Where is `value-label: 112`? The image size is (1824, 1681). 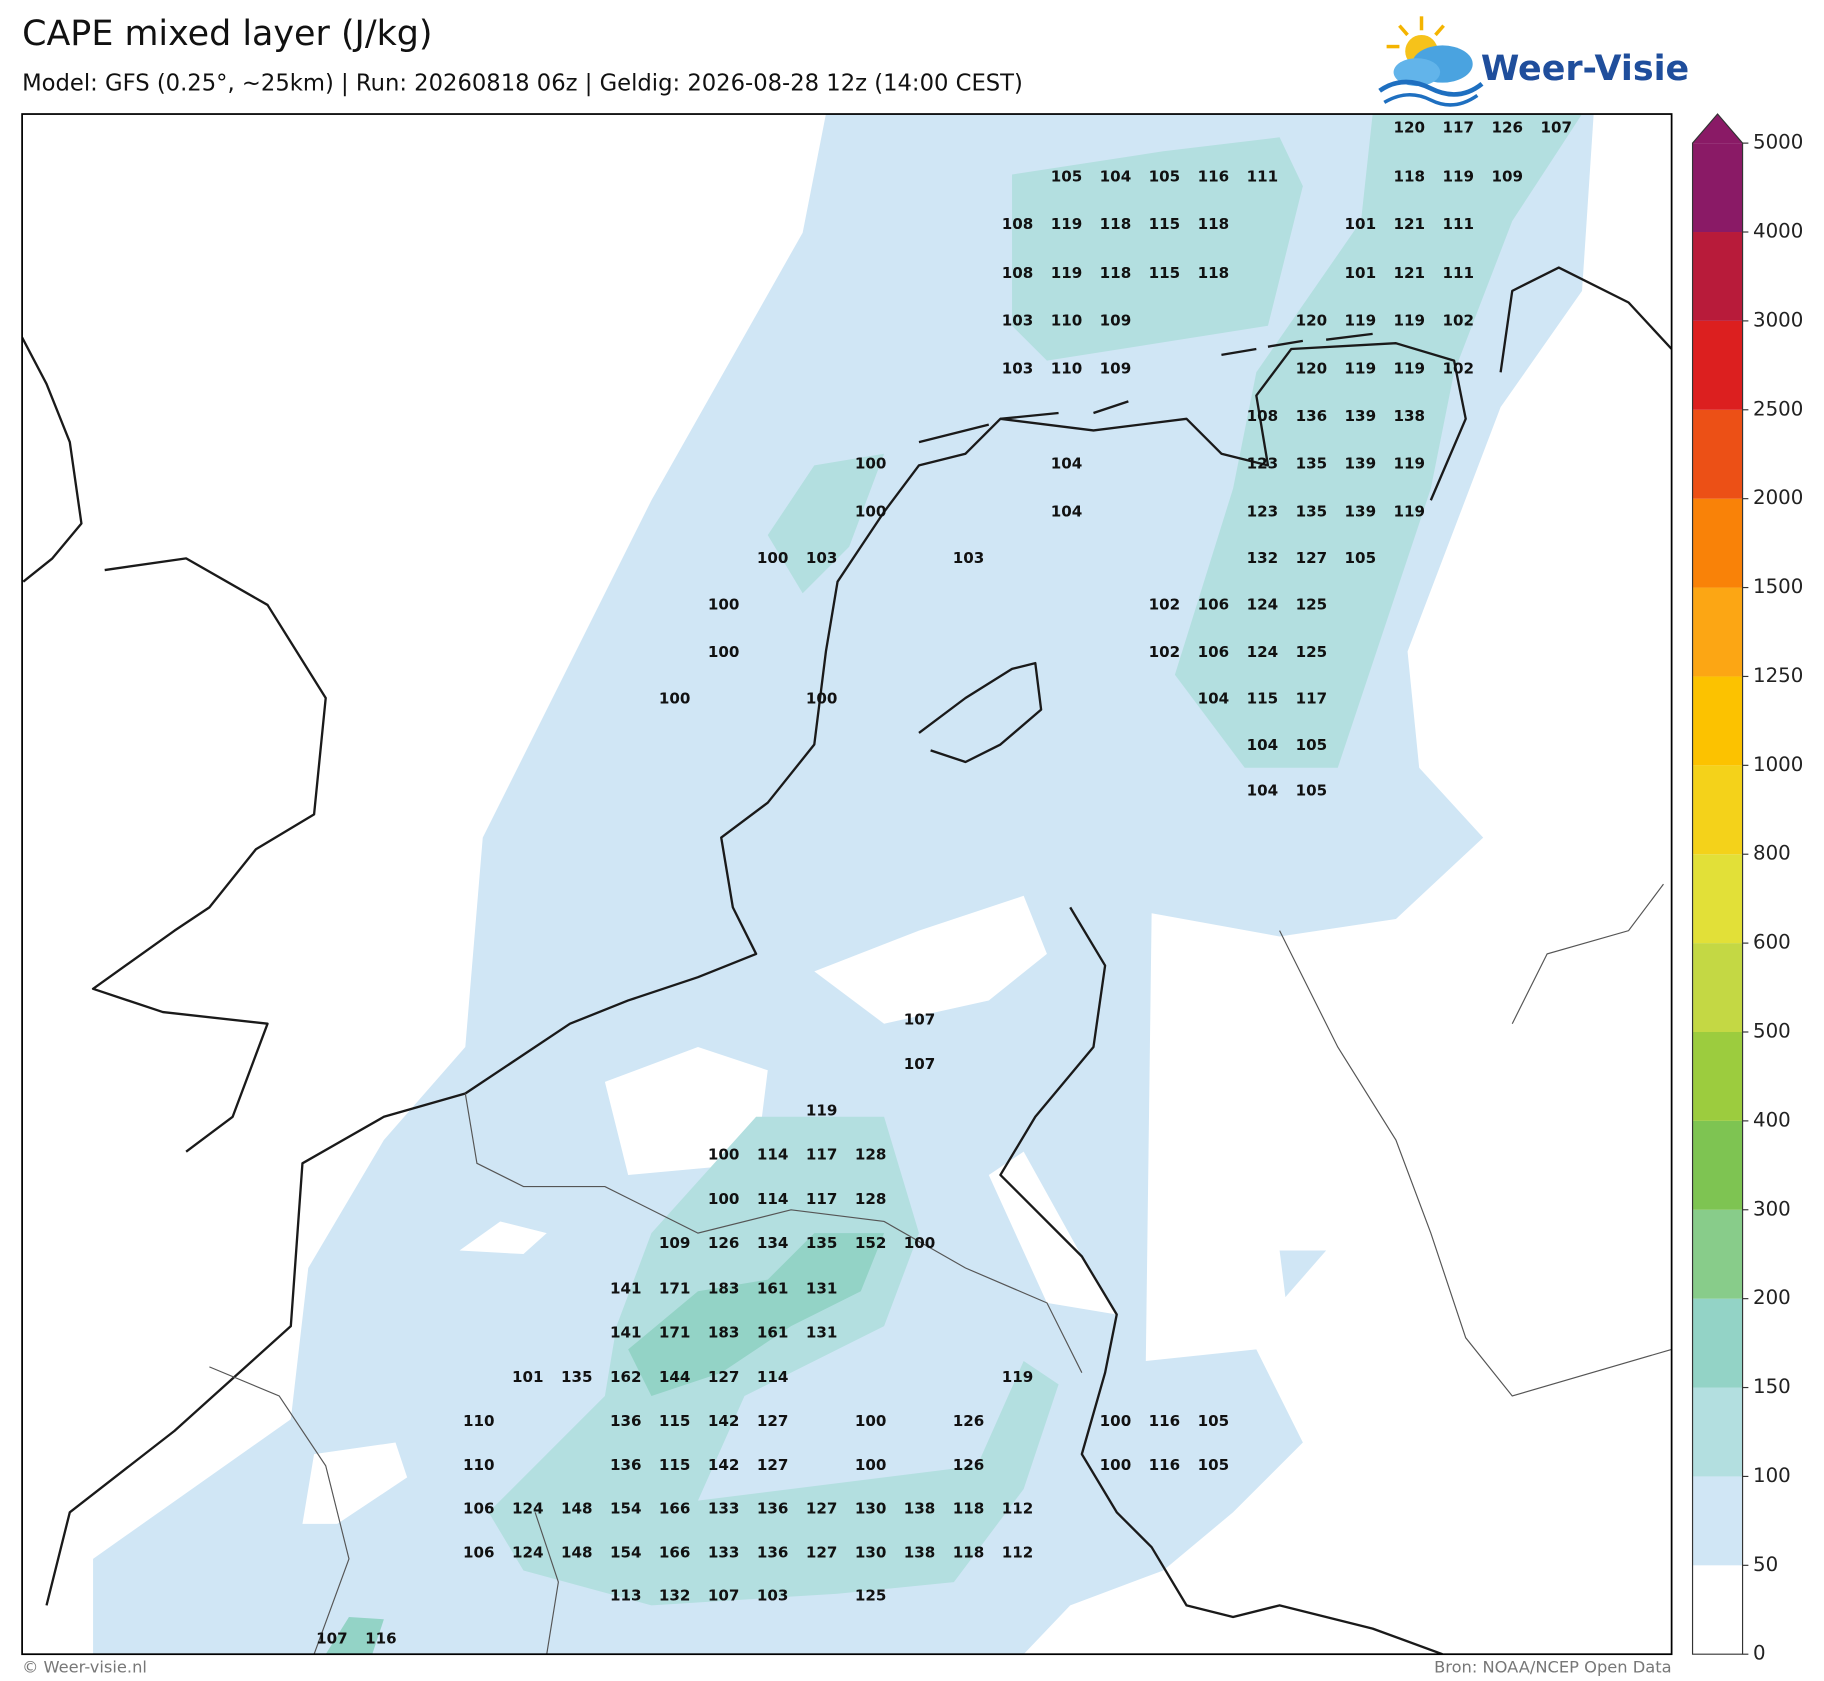 value-label: 112 is located at coordinates (1018, 1553).